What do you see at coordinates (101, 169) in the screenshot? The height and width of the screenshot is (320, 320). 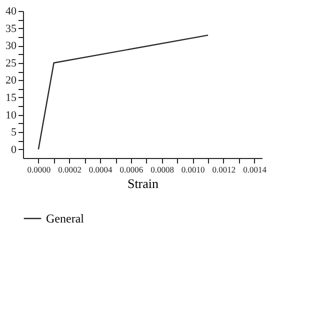 I see `x-tick-label: 0.0004` at bounding box center [101, 169].